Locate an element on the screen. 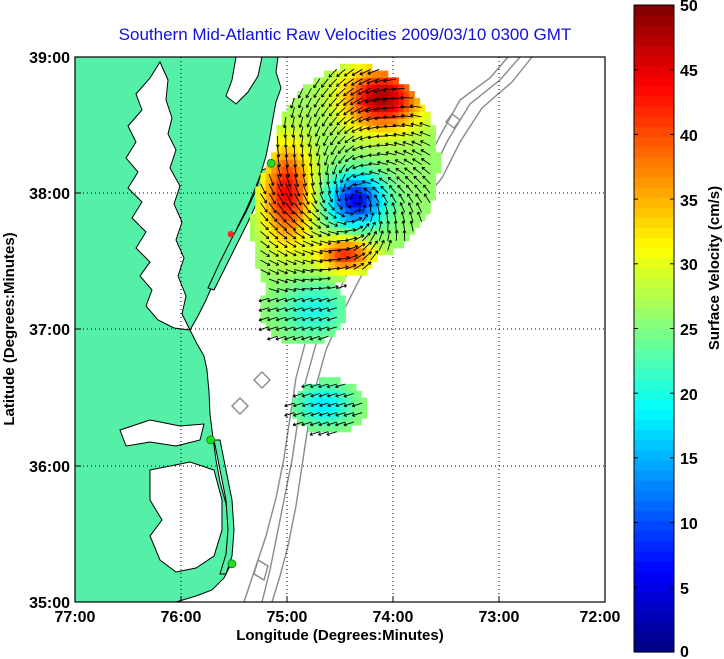 The width and height of the screenshot is (724, 659). velocity-vectors is located at coordinates (344, 252).